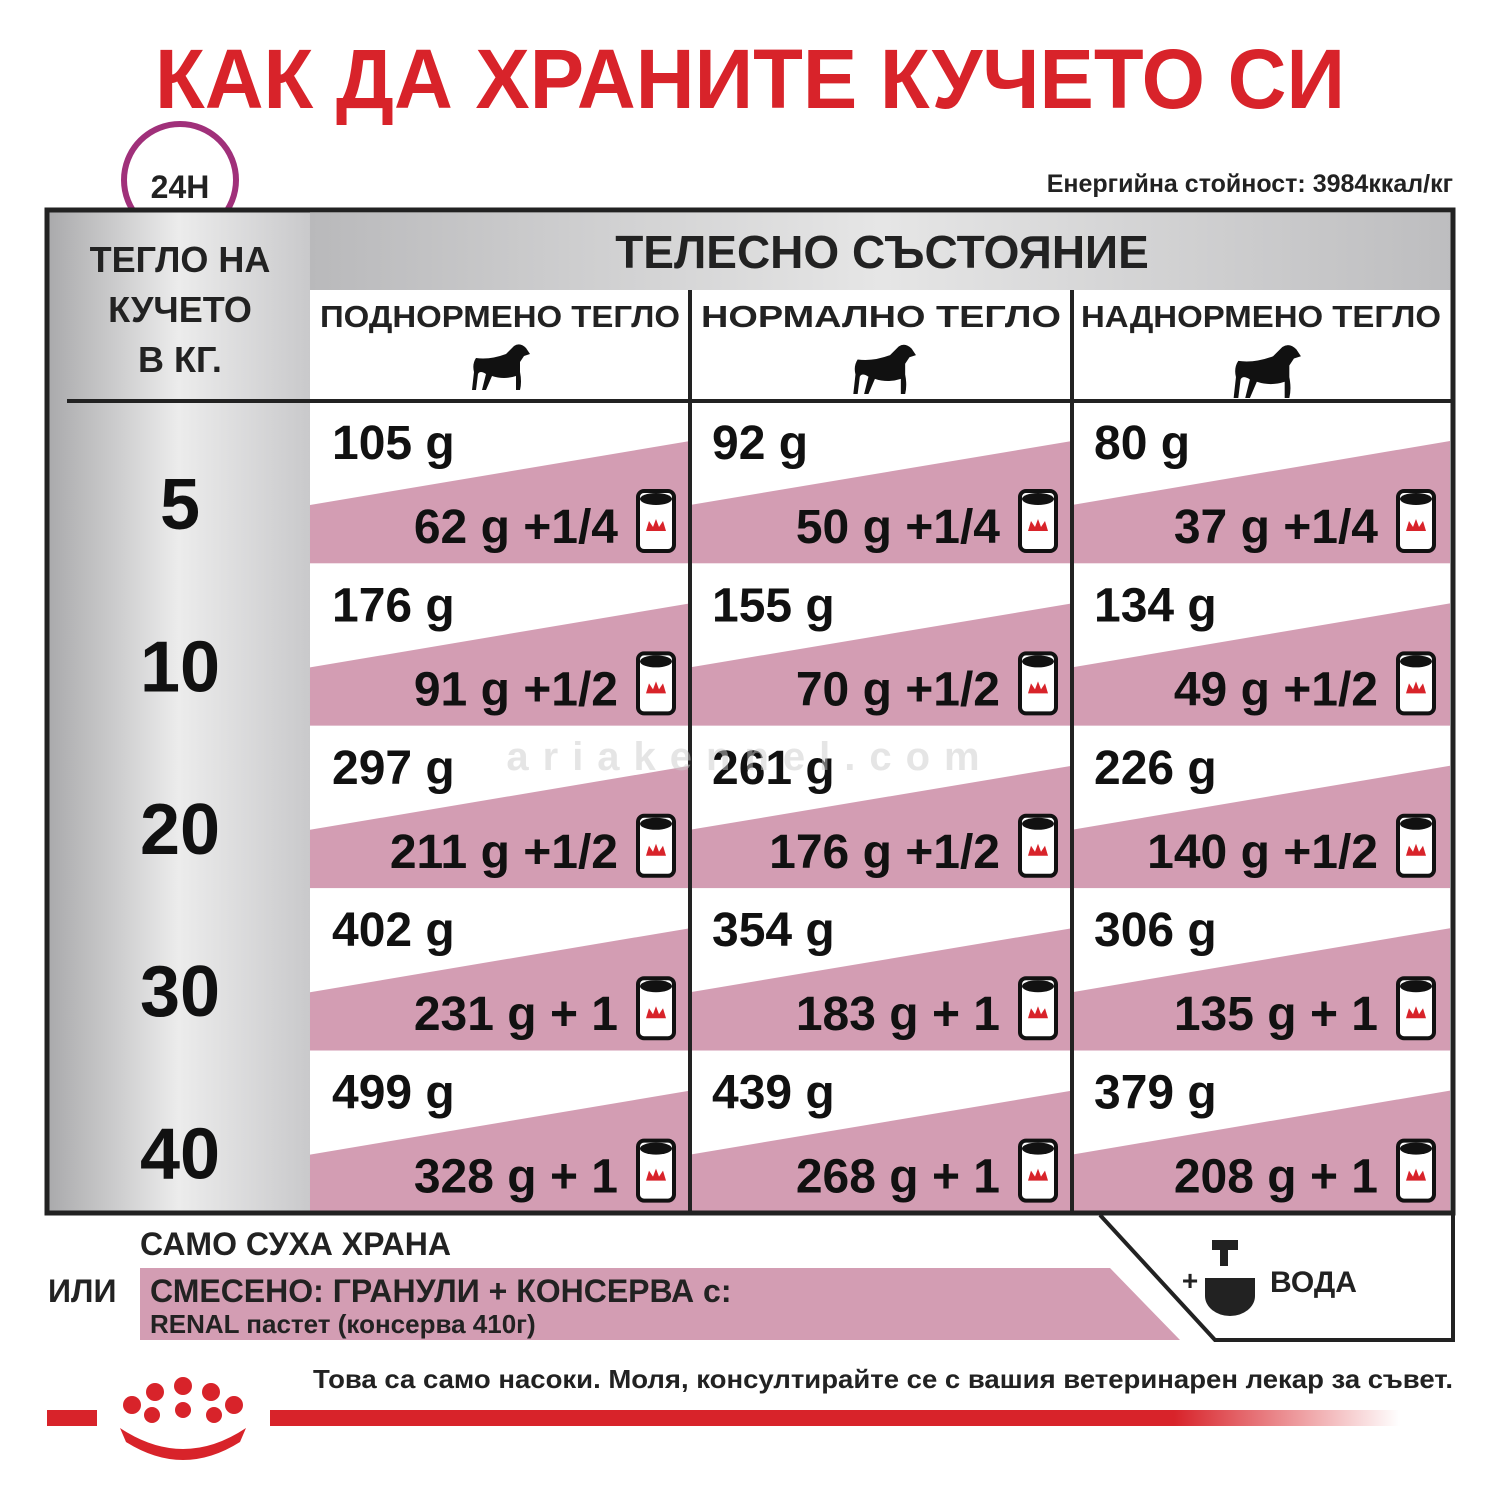 Image resolution: width=1500 pixels, height=1500 pixels. Describe the element at coordinates (178, 711) in the screenshot. I see `weight-column` at that location.